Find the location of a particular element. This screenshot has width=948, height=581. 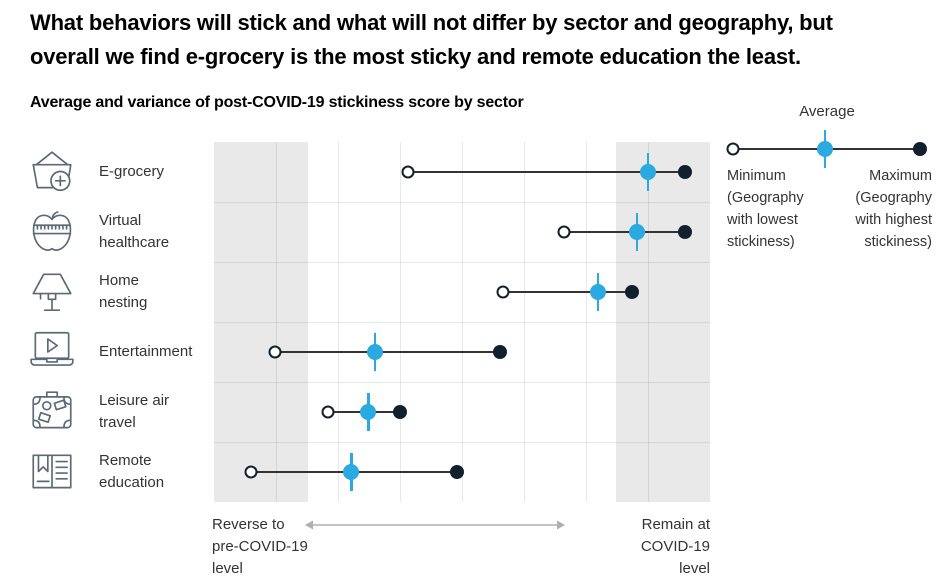

laptop-play-icon is located at coordinates (52, 352).